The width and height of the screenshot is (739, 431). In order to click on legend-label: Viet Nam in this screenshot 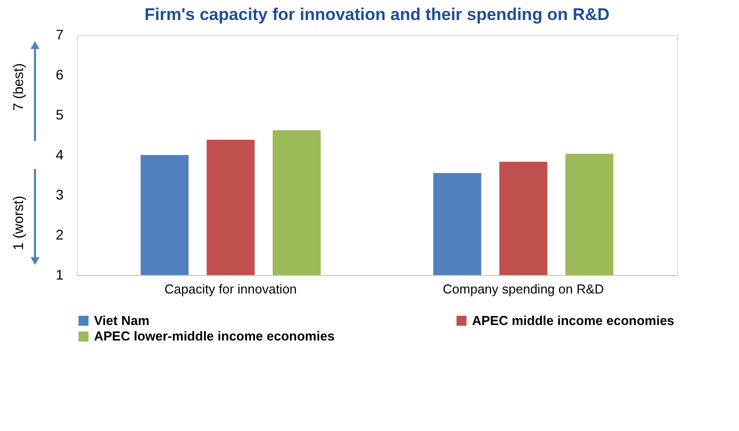, I will do `click(122, 320)`.